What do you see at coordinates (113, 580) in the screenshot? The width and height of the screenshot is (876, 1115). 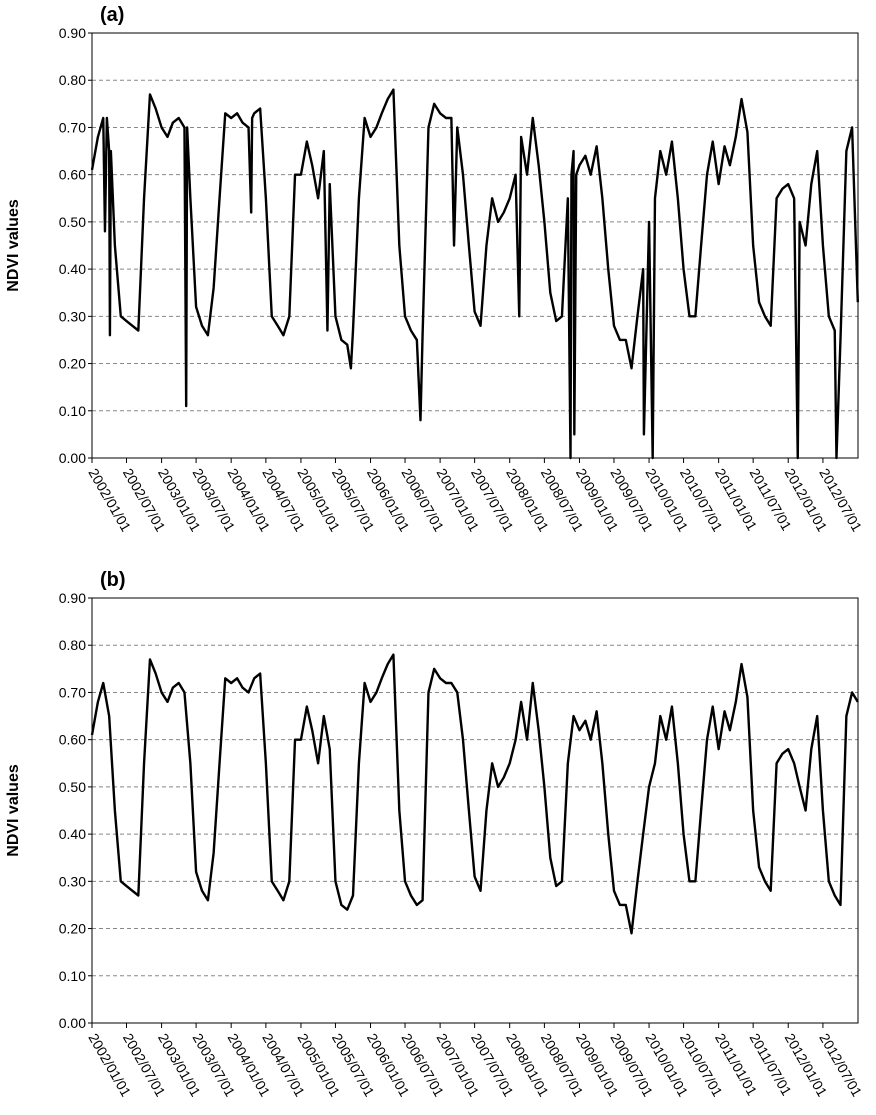 I see `panel-title: (b)` at bounding box center [113, 580].